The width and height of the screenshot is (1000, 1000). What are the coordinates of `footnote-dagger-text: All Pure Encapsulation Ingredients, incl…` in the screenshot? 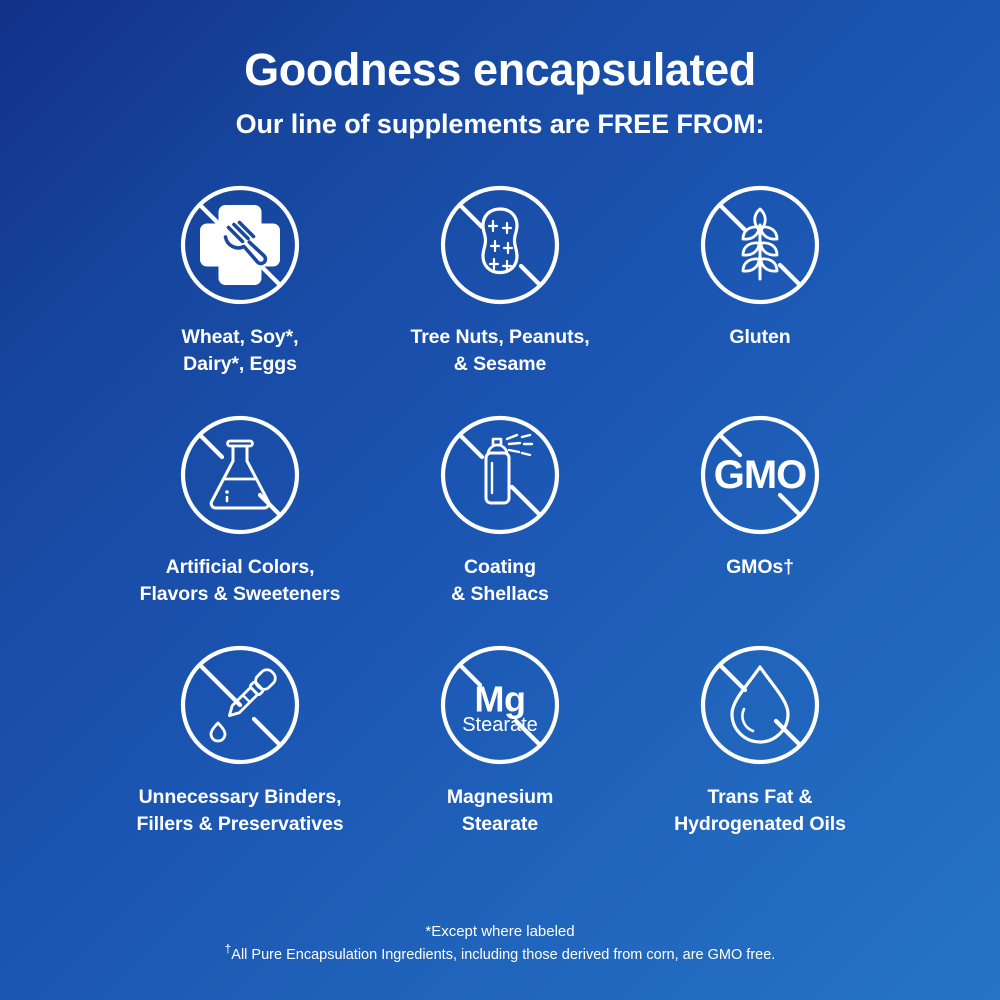 It's located at (503, 954).